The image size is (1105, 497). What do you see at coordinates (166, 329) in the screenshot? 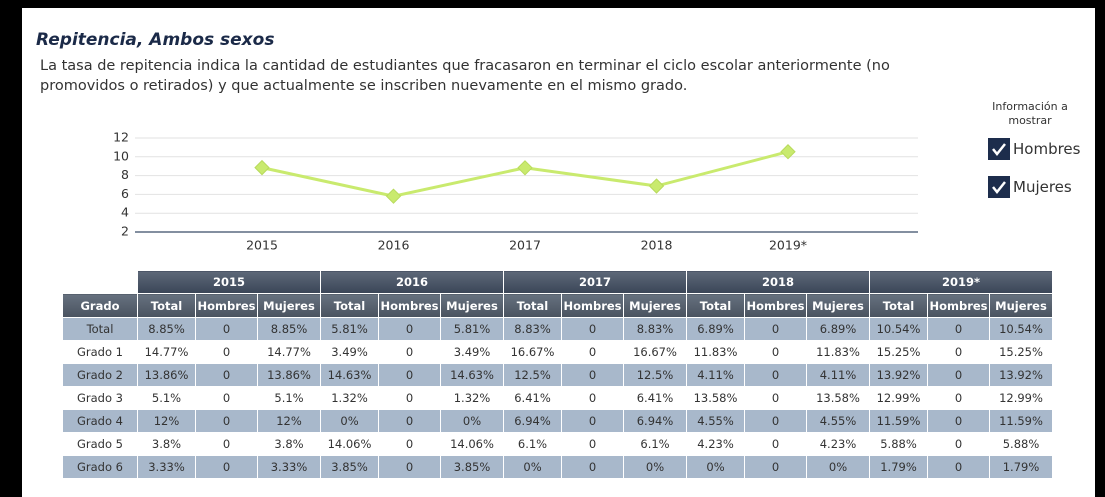
I see `table-cell: 8.85%` at bounding box center [166, 329].